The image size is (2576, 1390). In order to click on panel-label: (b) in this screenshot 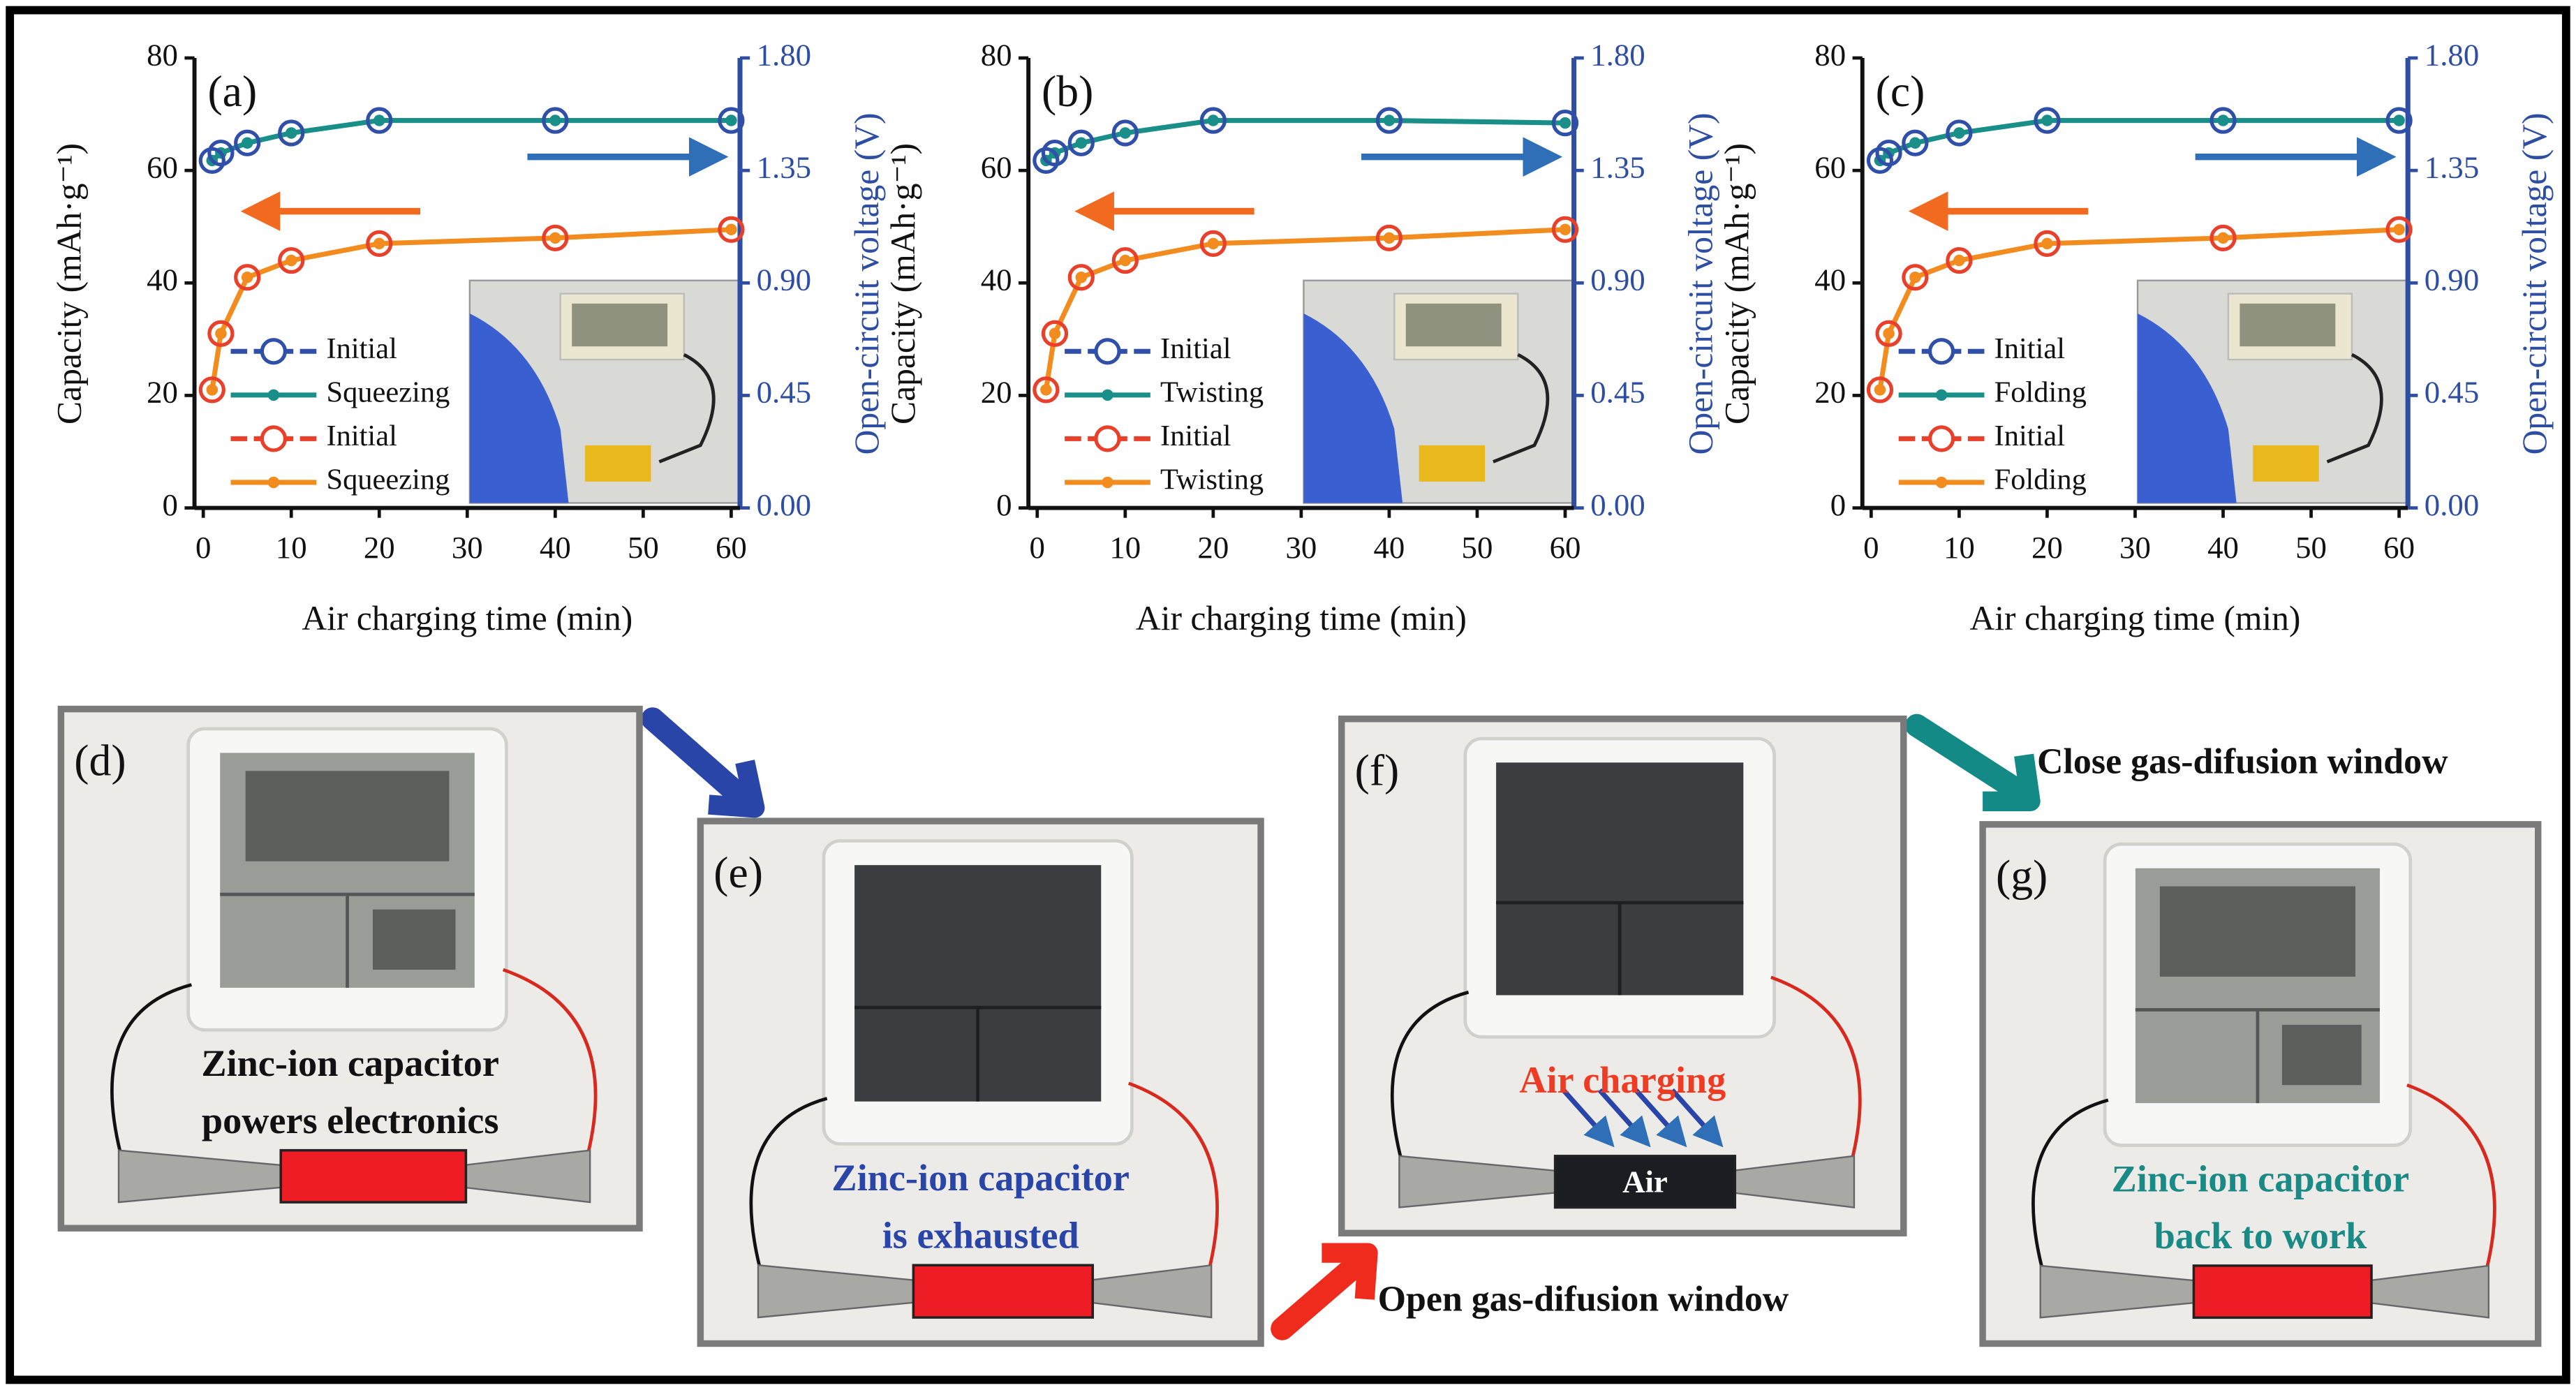, I will do `click(1067, 91)`.